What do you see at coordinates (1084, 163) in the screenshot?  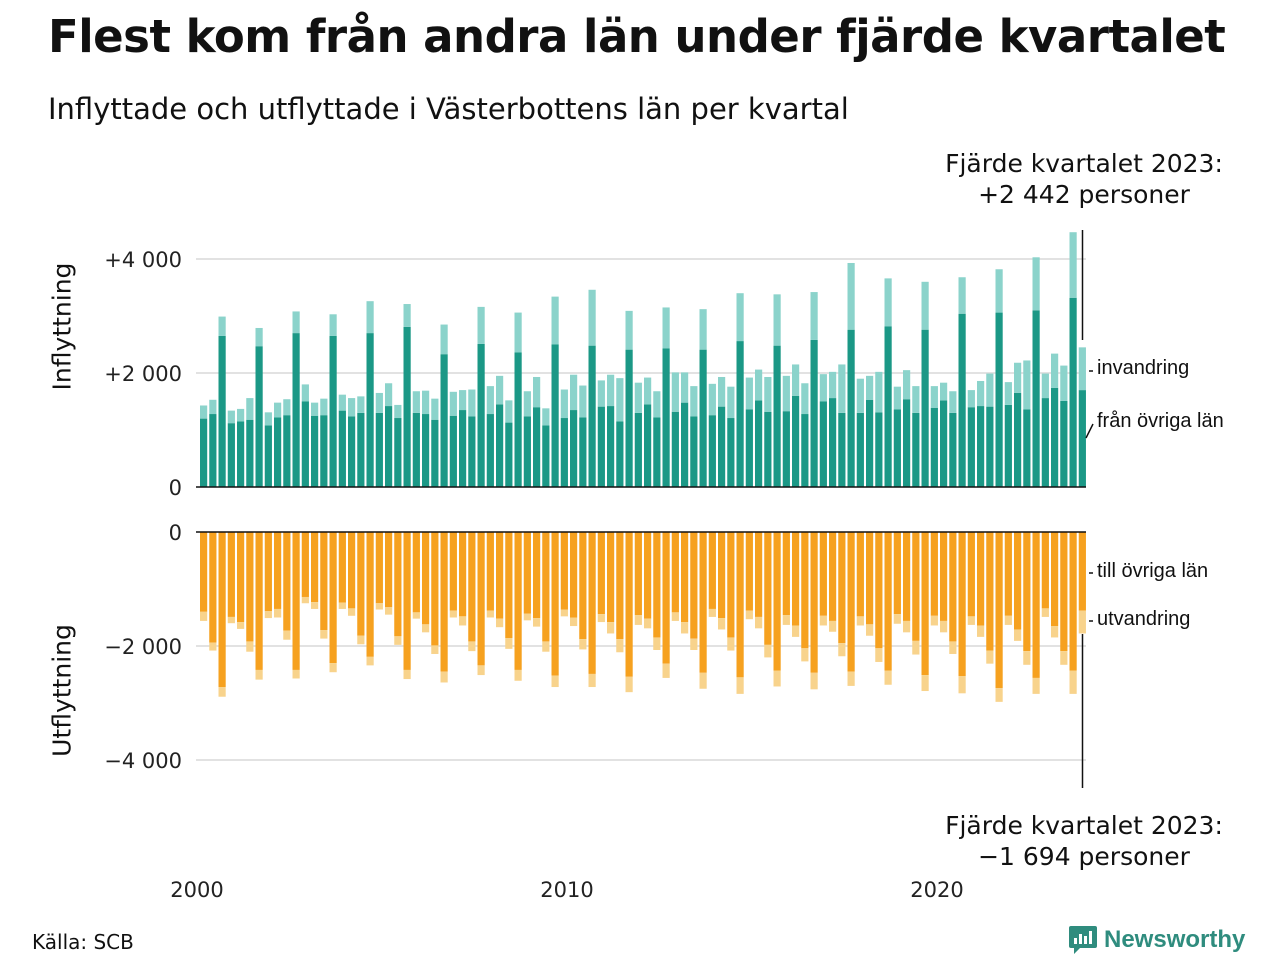 I see `annotation-inflow-line1: Fjärde kvartalet 2023:` at bounding box center [1084, 163].